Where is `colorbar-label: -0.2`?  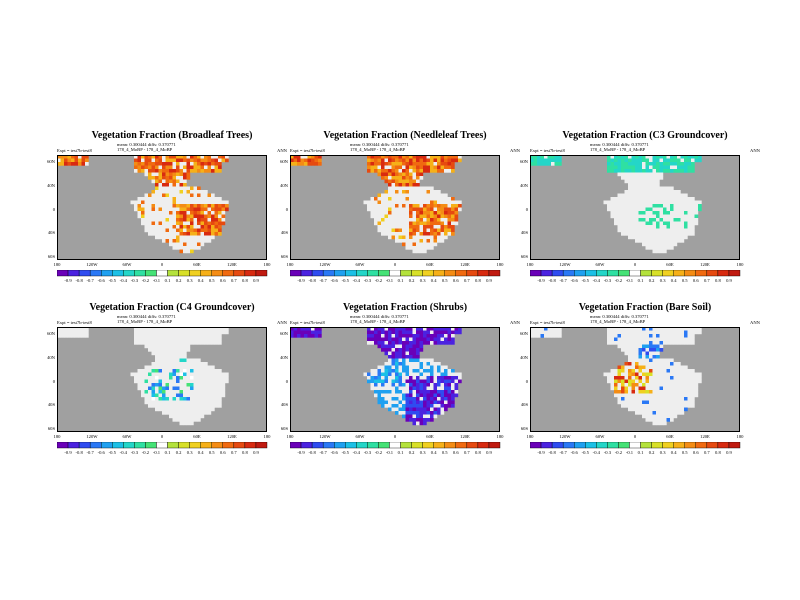
colorbar-label: -0.2 is located at coordinates (379, 280).